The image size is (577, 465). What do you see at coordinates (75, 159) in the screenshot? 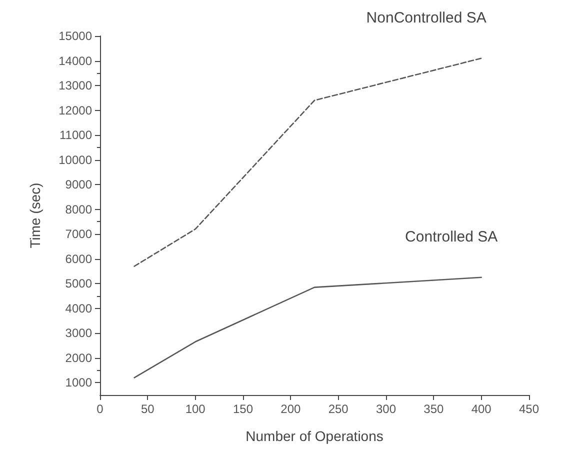
I see `y-tick-label: 10000` at bounding box center [75, 159].